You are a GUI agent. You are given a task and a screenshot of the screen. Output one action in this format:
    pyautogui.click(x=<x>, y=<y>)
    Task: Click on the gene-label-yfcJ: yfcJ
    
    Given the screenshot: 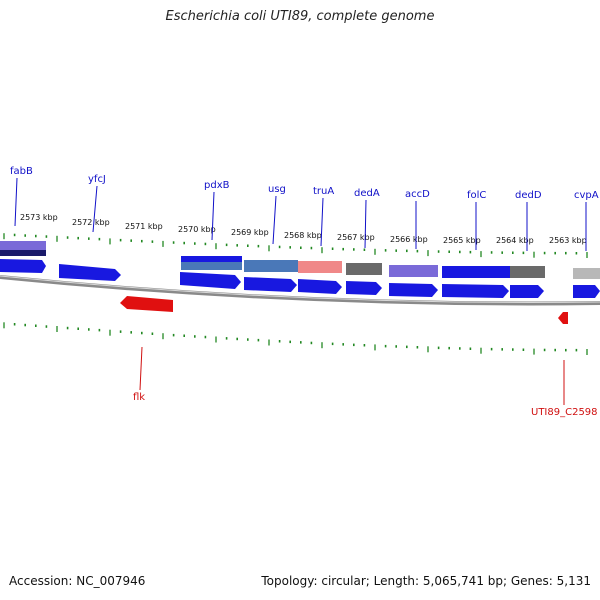 What is the action you would take?
    pyautogui.click(x=97, y=179)
    